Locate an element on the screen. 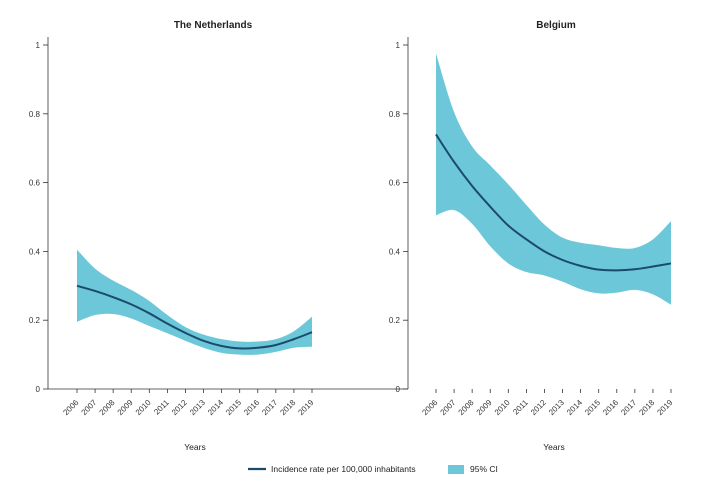 The height and width of the screenshot is (487, 725). legend-band-label: 95% CI is located at coordinates (484, 469).